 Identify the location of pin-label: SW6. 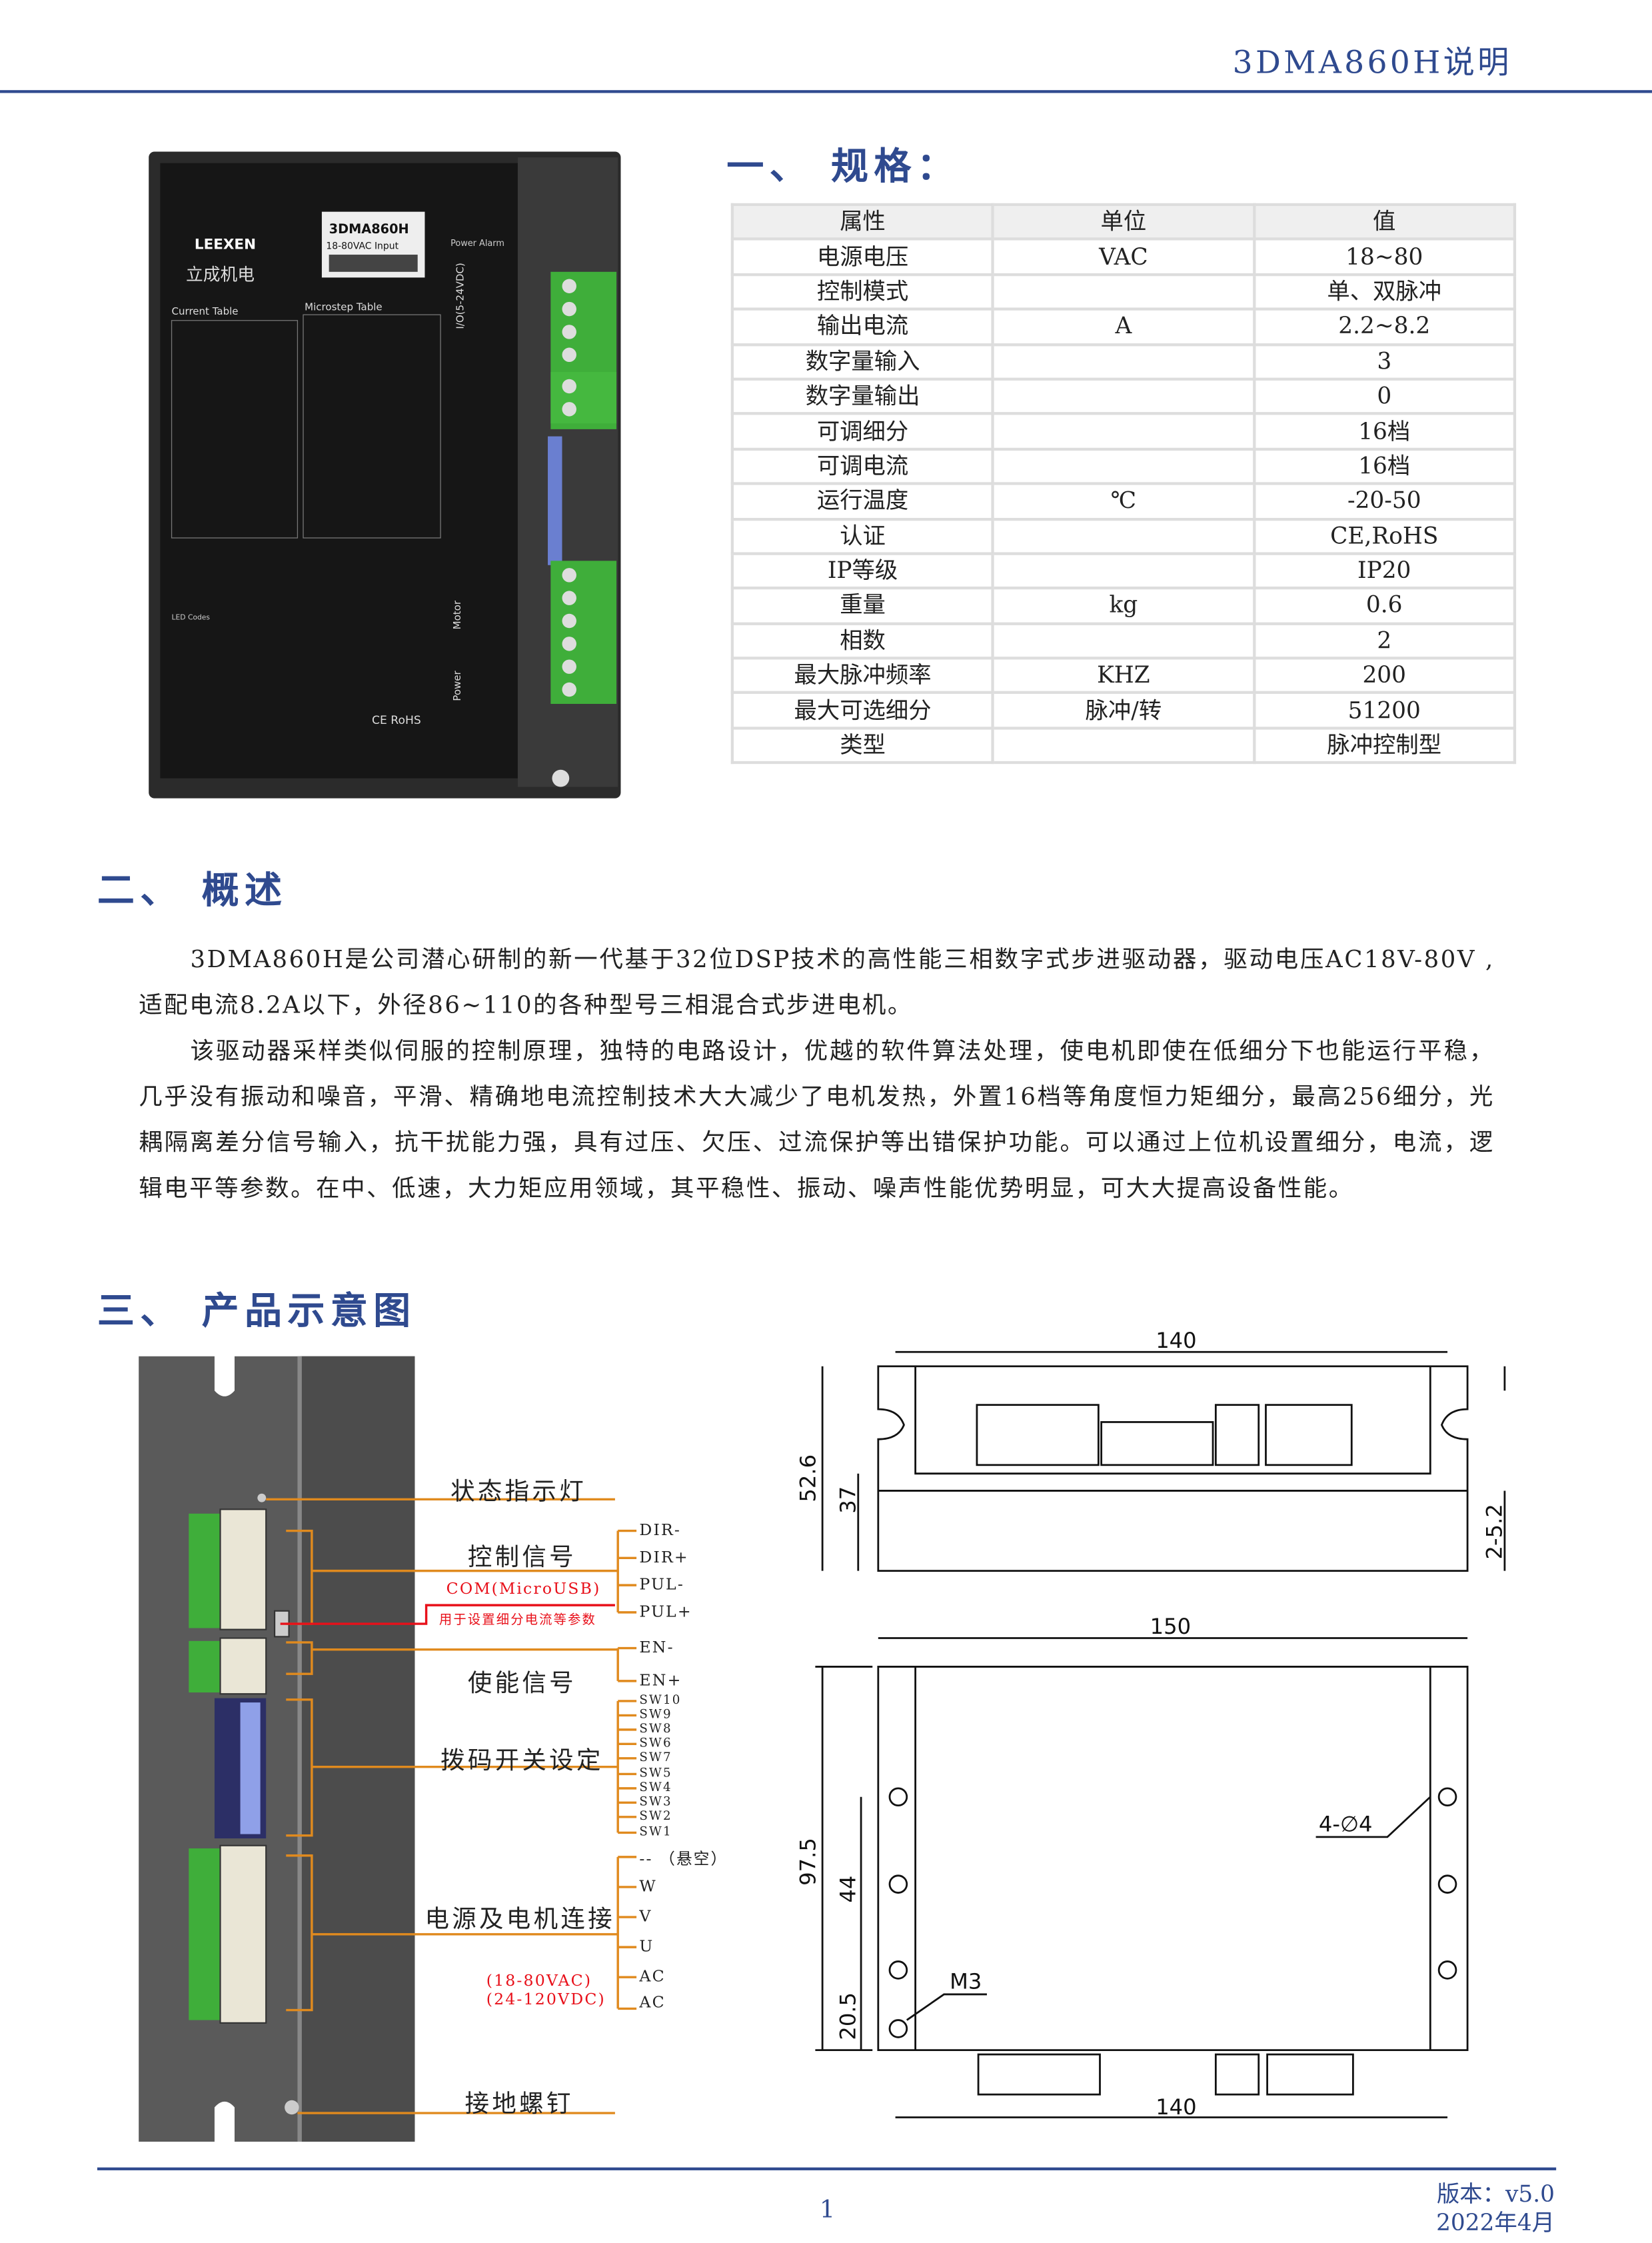
(655, 1744).